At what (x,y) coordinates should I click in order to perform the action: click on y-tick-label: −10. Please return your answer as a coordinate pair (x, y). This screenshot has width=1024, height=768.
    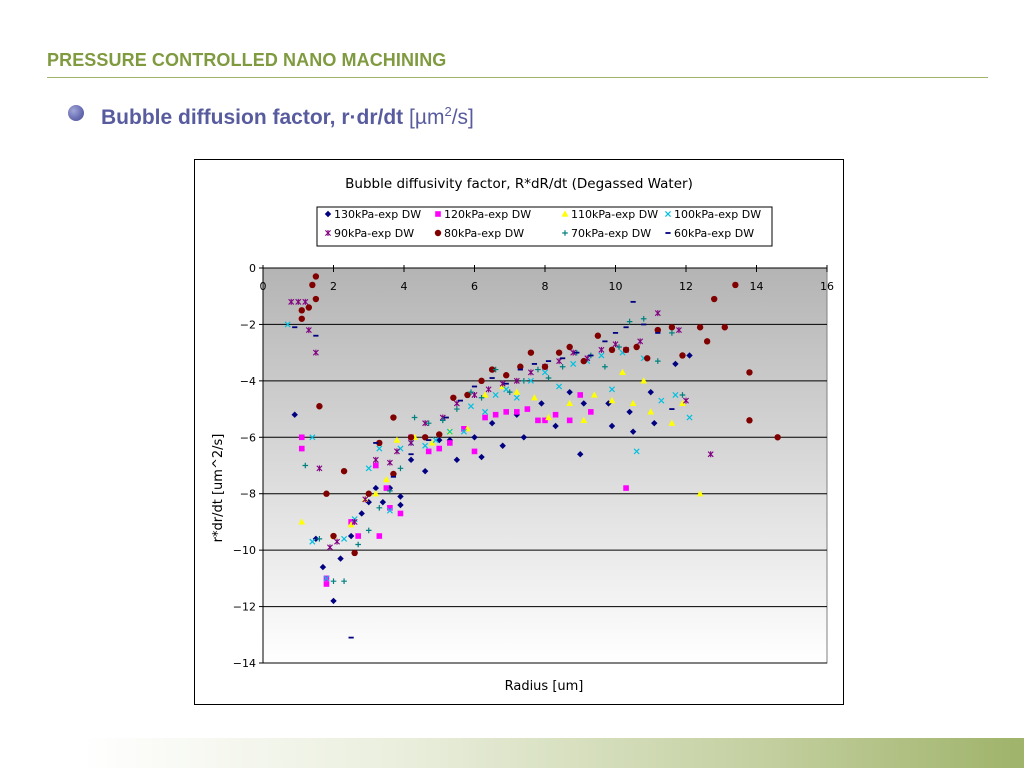
    Looking at the image, I should click on (244, 550).